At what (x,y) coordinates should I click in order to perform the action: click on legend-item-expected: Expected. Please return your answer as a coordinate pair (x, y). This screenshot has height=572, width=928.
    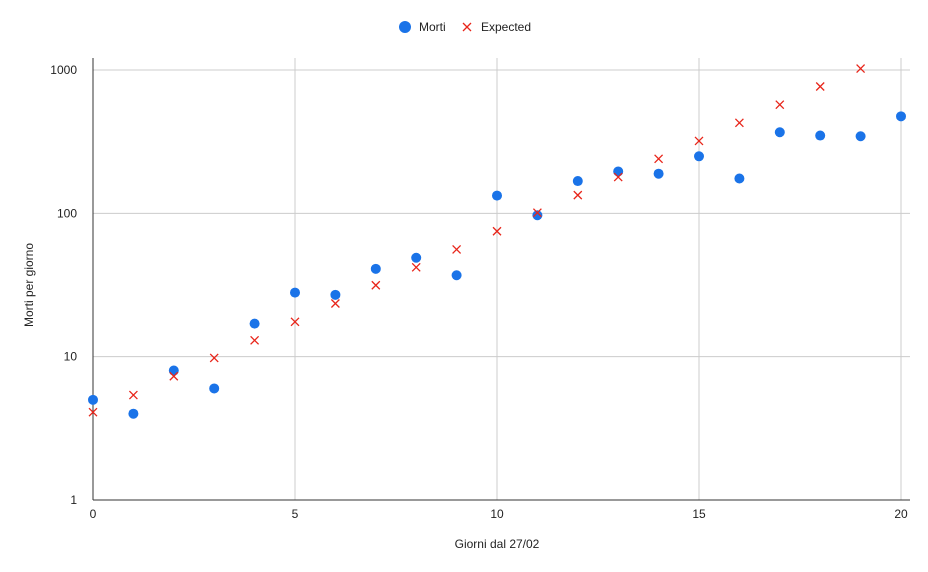
    Looking at the image, I should click on (496, 27).